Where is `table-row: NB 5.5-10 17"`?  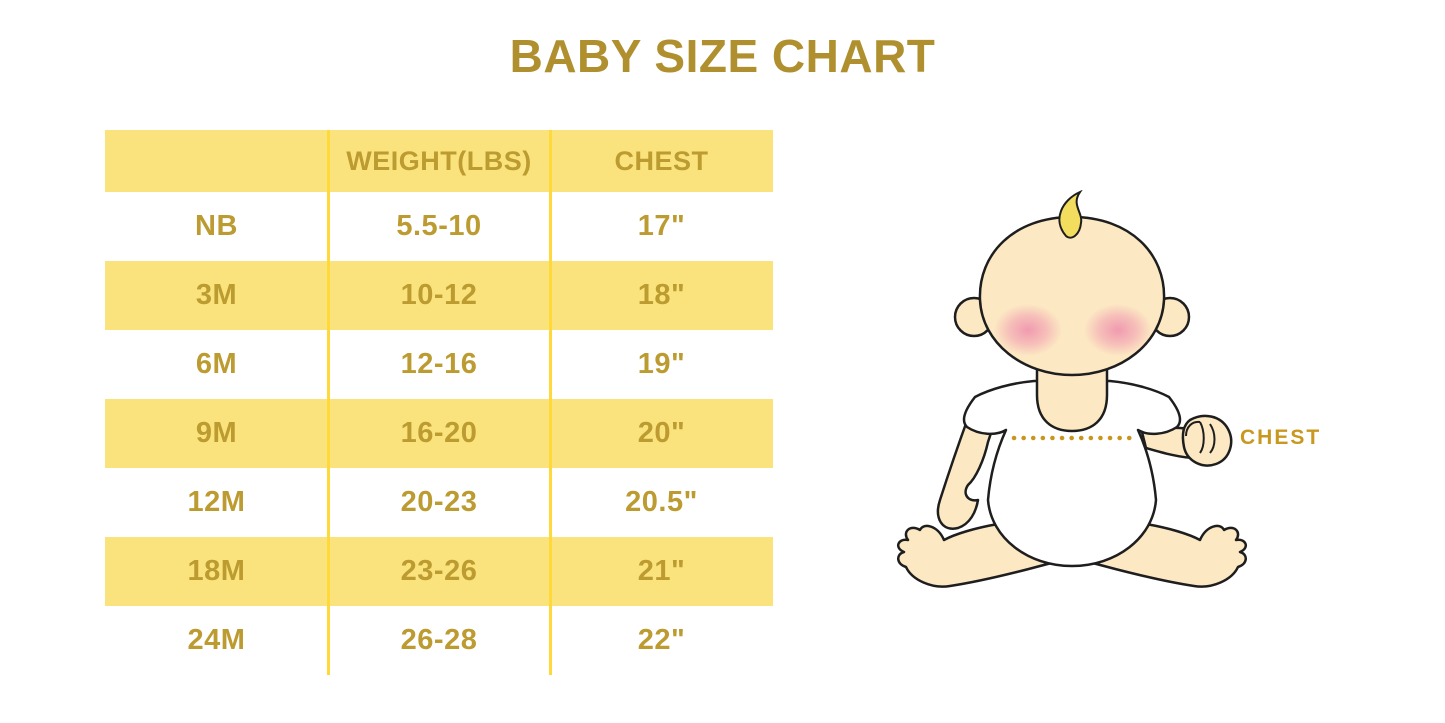
table-row: NB 5.5-10 17" is located at coordinates (439, 226).